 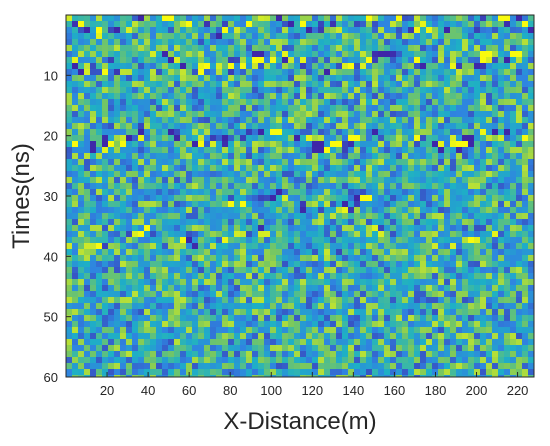 What do you see at coordinates (314, 385) in the screenshot?
I see `x-axis: 20 40 60 80 100 120 140 160 180 200 220` at bounding box center [314, 385].